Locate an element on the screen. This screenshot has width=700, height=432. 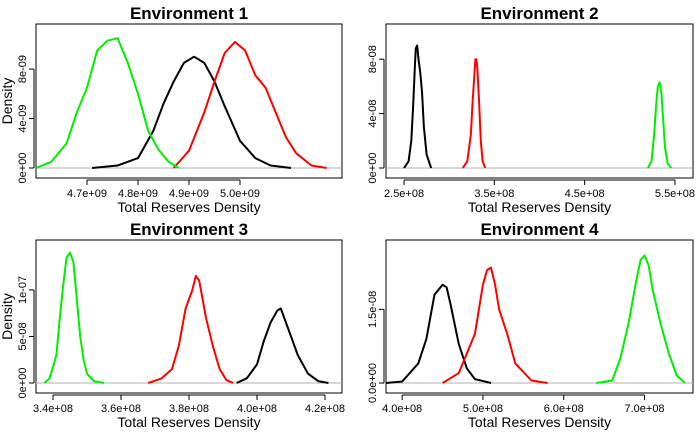
x-tick-label: 3.8e+08 is located at coordinates (189, 409).